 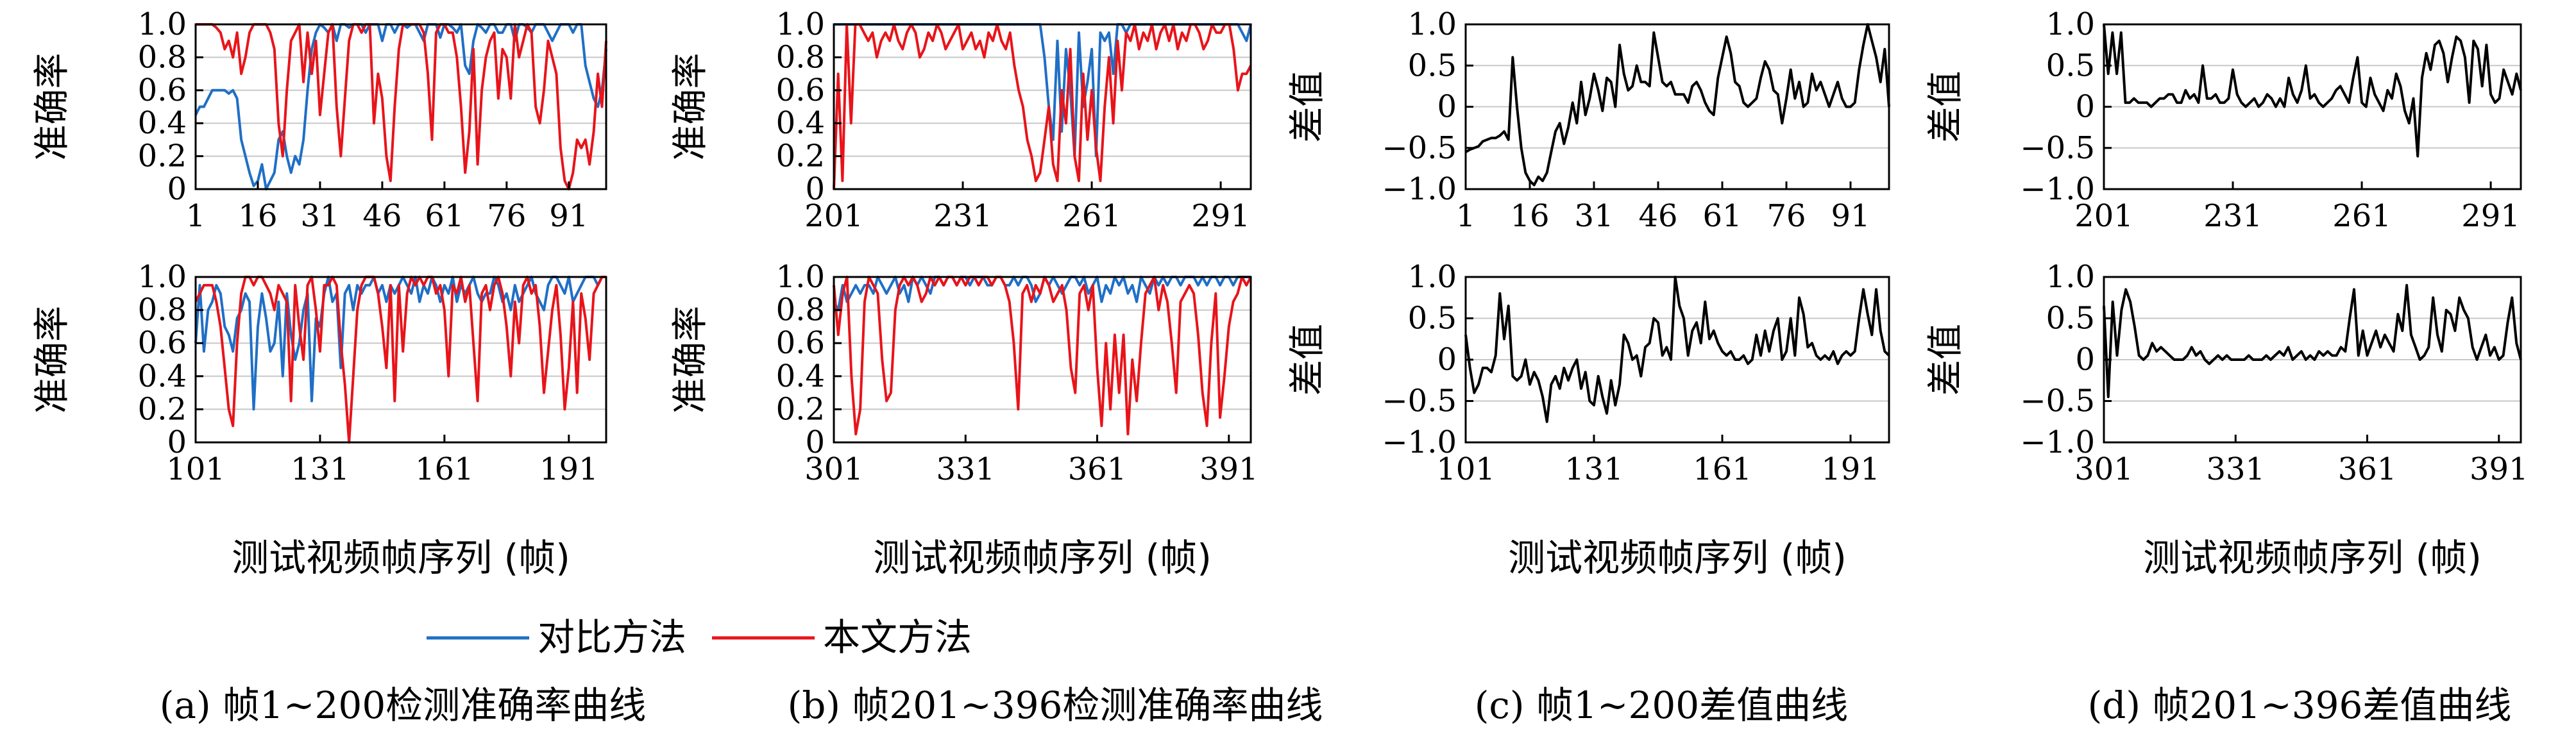 What do you see at coordinates (2057, 401) in the screenshot?
I see `y-tick-label-d-bottom-1: −0.5` at bounding box center [2057, 401].